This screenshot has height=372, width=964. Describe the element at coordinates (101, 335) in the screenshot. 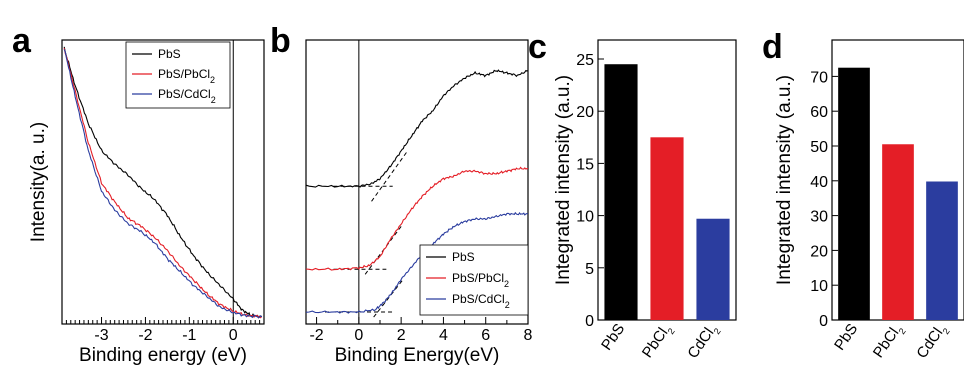

I see `panel-a-xtick-label: -3` at that location.